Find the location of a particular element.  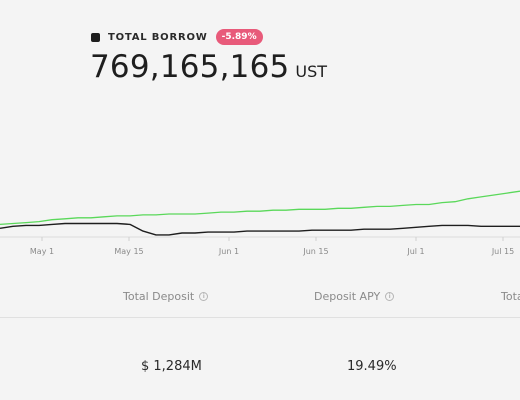

x-tick-label: May 15 is located at coordinates (128, 251).